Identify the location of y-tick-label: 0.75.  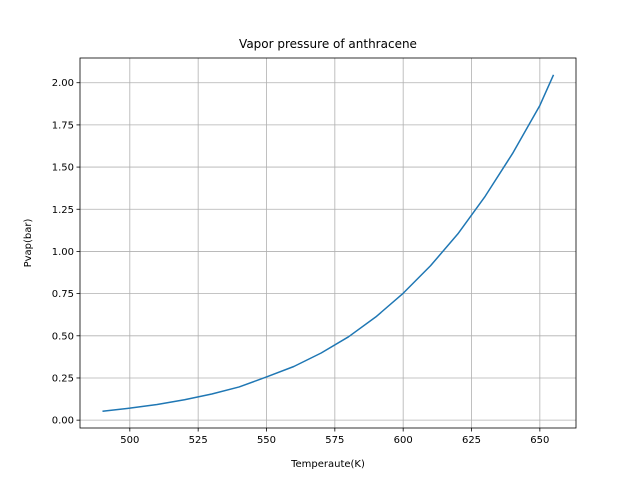
(63, 294).